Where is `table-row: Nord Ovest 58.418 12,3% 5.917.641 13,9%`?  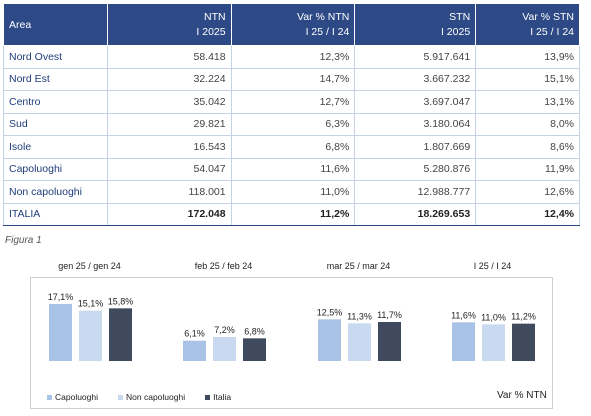 table-row: Nord Ovest 58.418 12,3% 5.917.641 13,9% is located at coordinates (291, 57).